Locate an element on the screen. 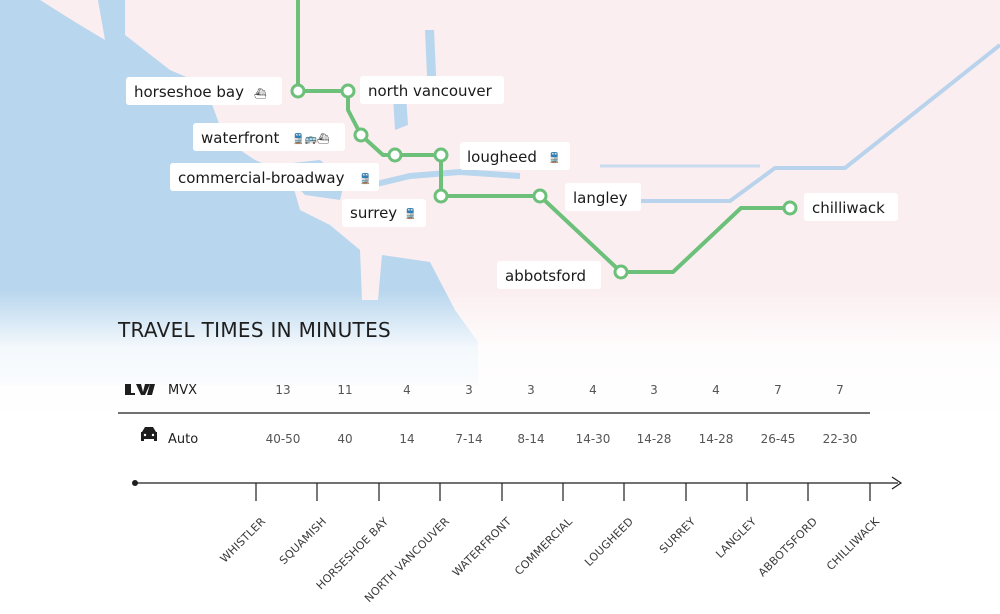 Image resolution: width=1000 pixels, height=614 pixels. table-cell-mvx-6: 4 is located at coordinates (593, 390).